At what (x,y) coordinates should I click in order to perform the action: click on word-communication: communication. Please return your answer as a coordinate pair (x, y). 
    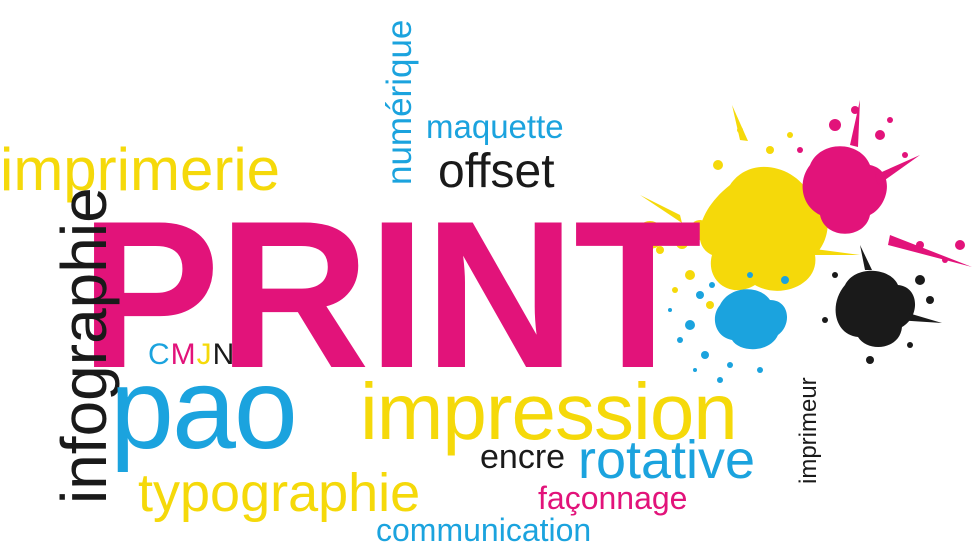
    Looking at the image, I should click on (484, 530).